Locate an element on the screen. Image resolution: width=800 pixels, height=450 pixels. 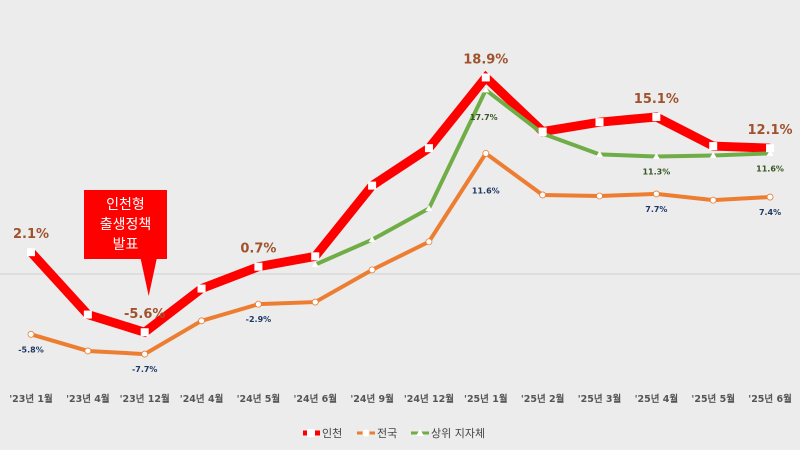
x-tick-label: '24년 9월 is located at coordinates (372, 399).